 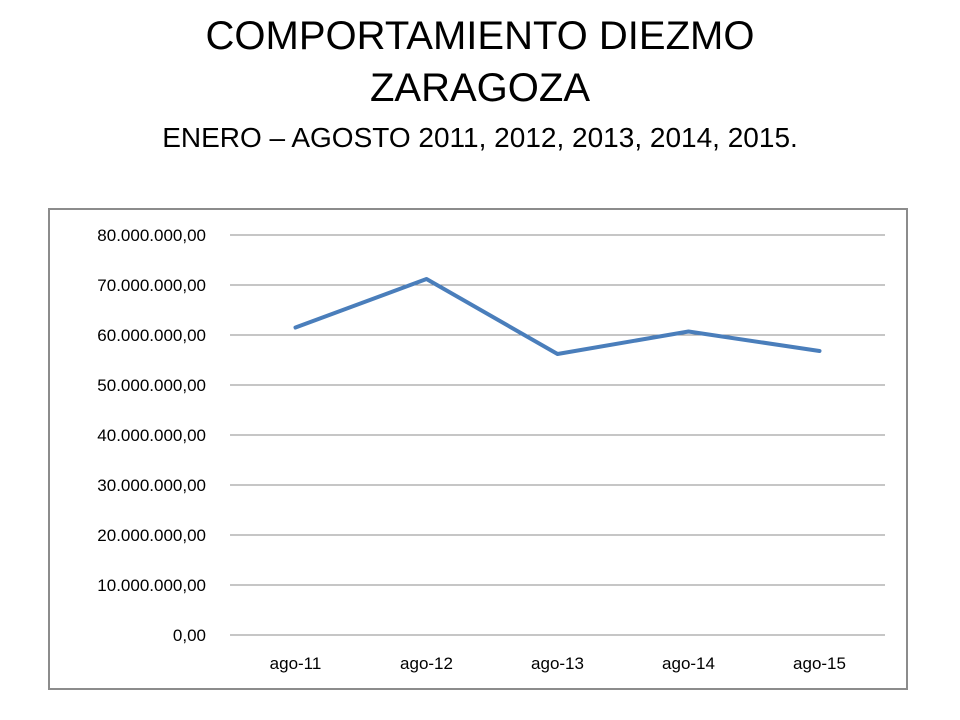 What do you see at coordinates (151, 385) in the screenshot?
I see `y-tick-label: 50.000.000,00` at bounding box center [151, 385].